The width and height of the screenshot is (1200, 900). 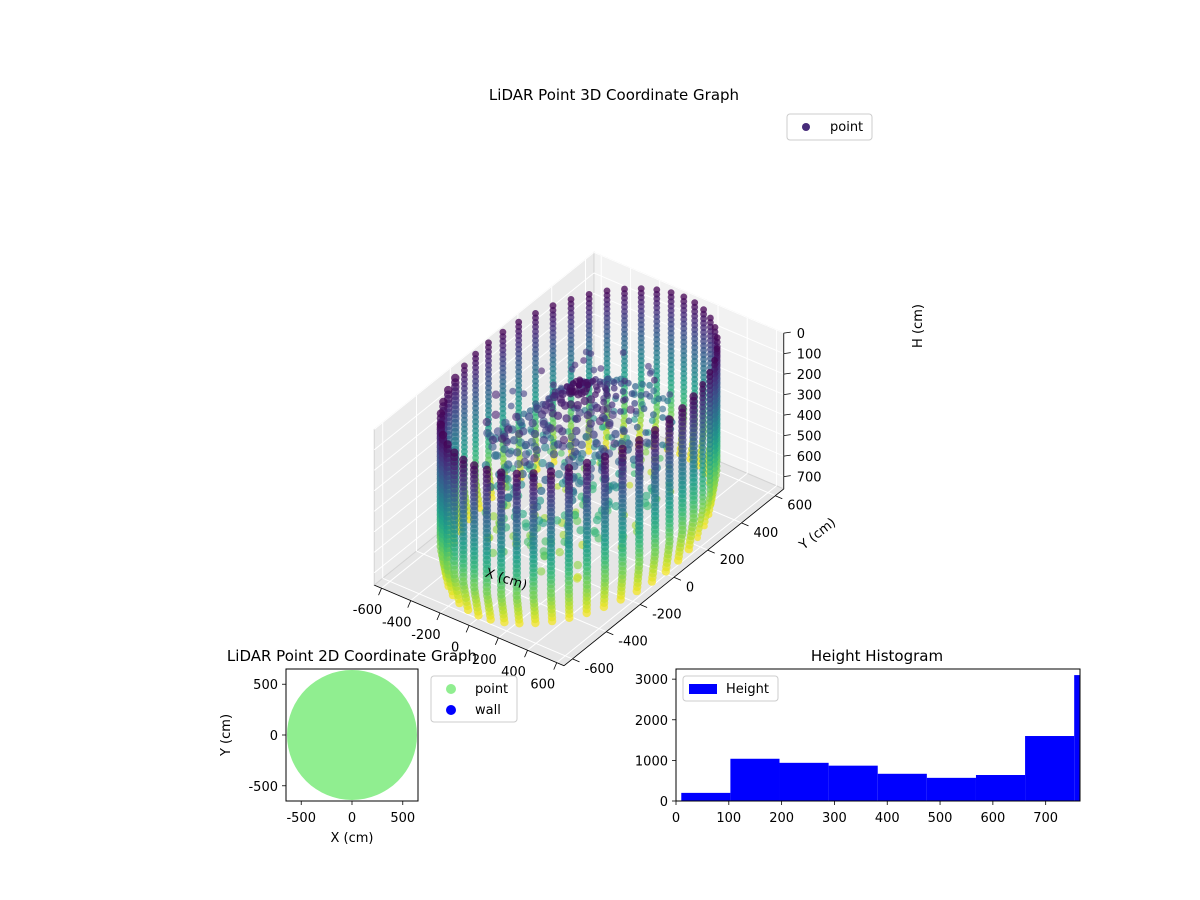 What do you see at coordinates (491, 689) in the screenshot?
I see `legend-label-point: point` at bounding box center [491, 689].